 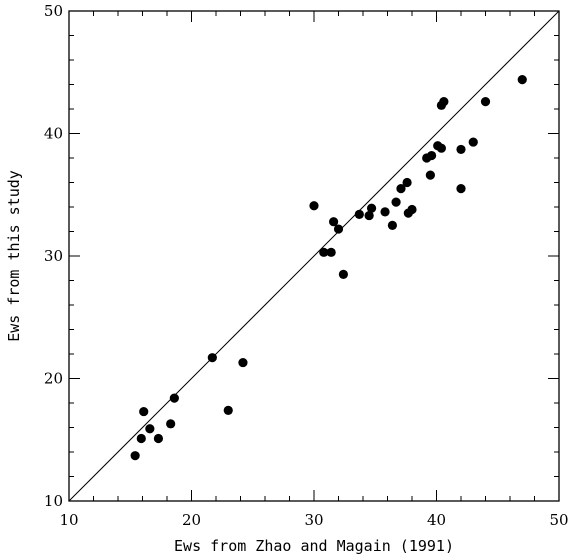 What do you see at coordinates (53, 379) in the screenshot?
I see `y-tick-label: 20` at bounding box center [53, 379].